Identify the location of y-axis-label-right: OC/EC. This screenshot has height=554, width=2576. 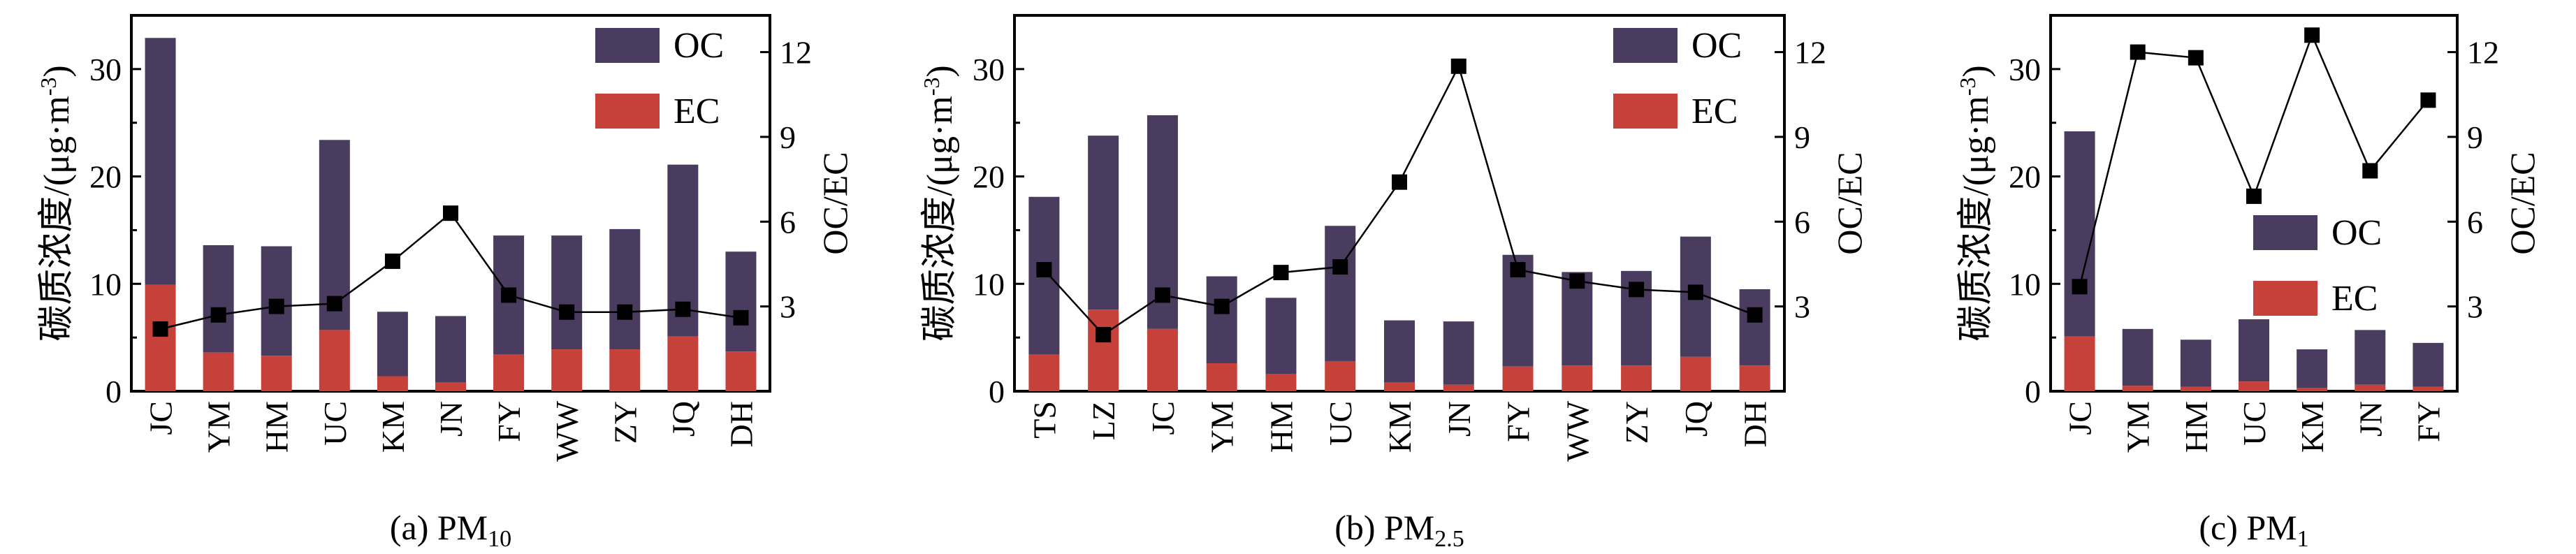
(2522, 203).